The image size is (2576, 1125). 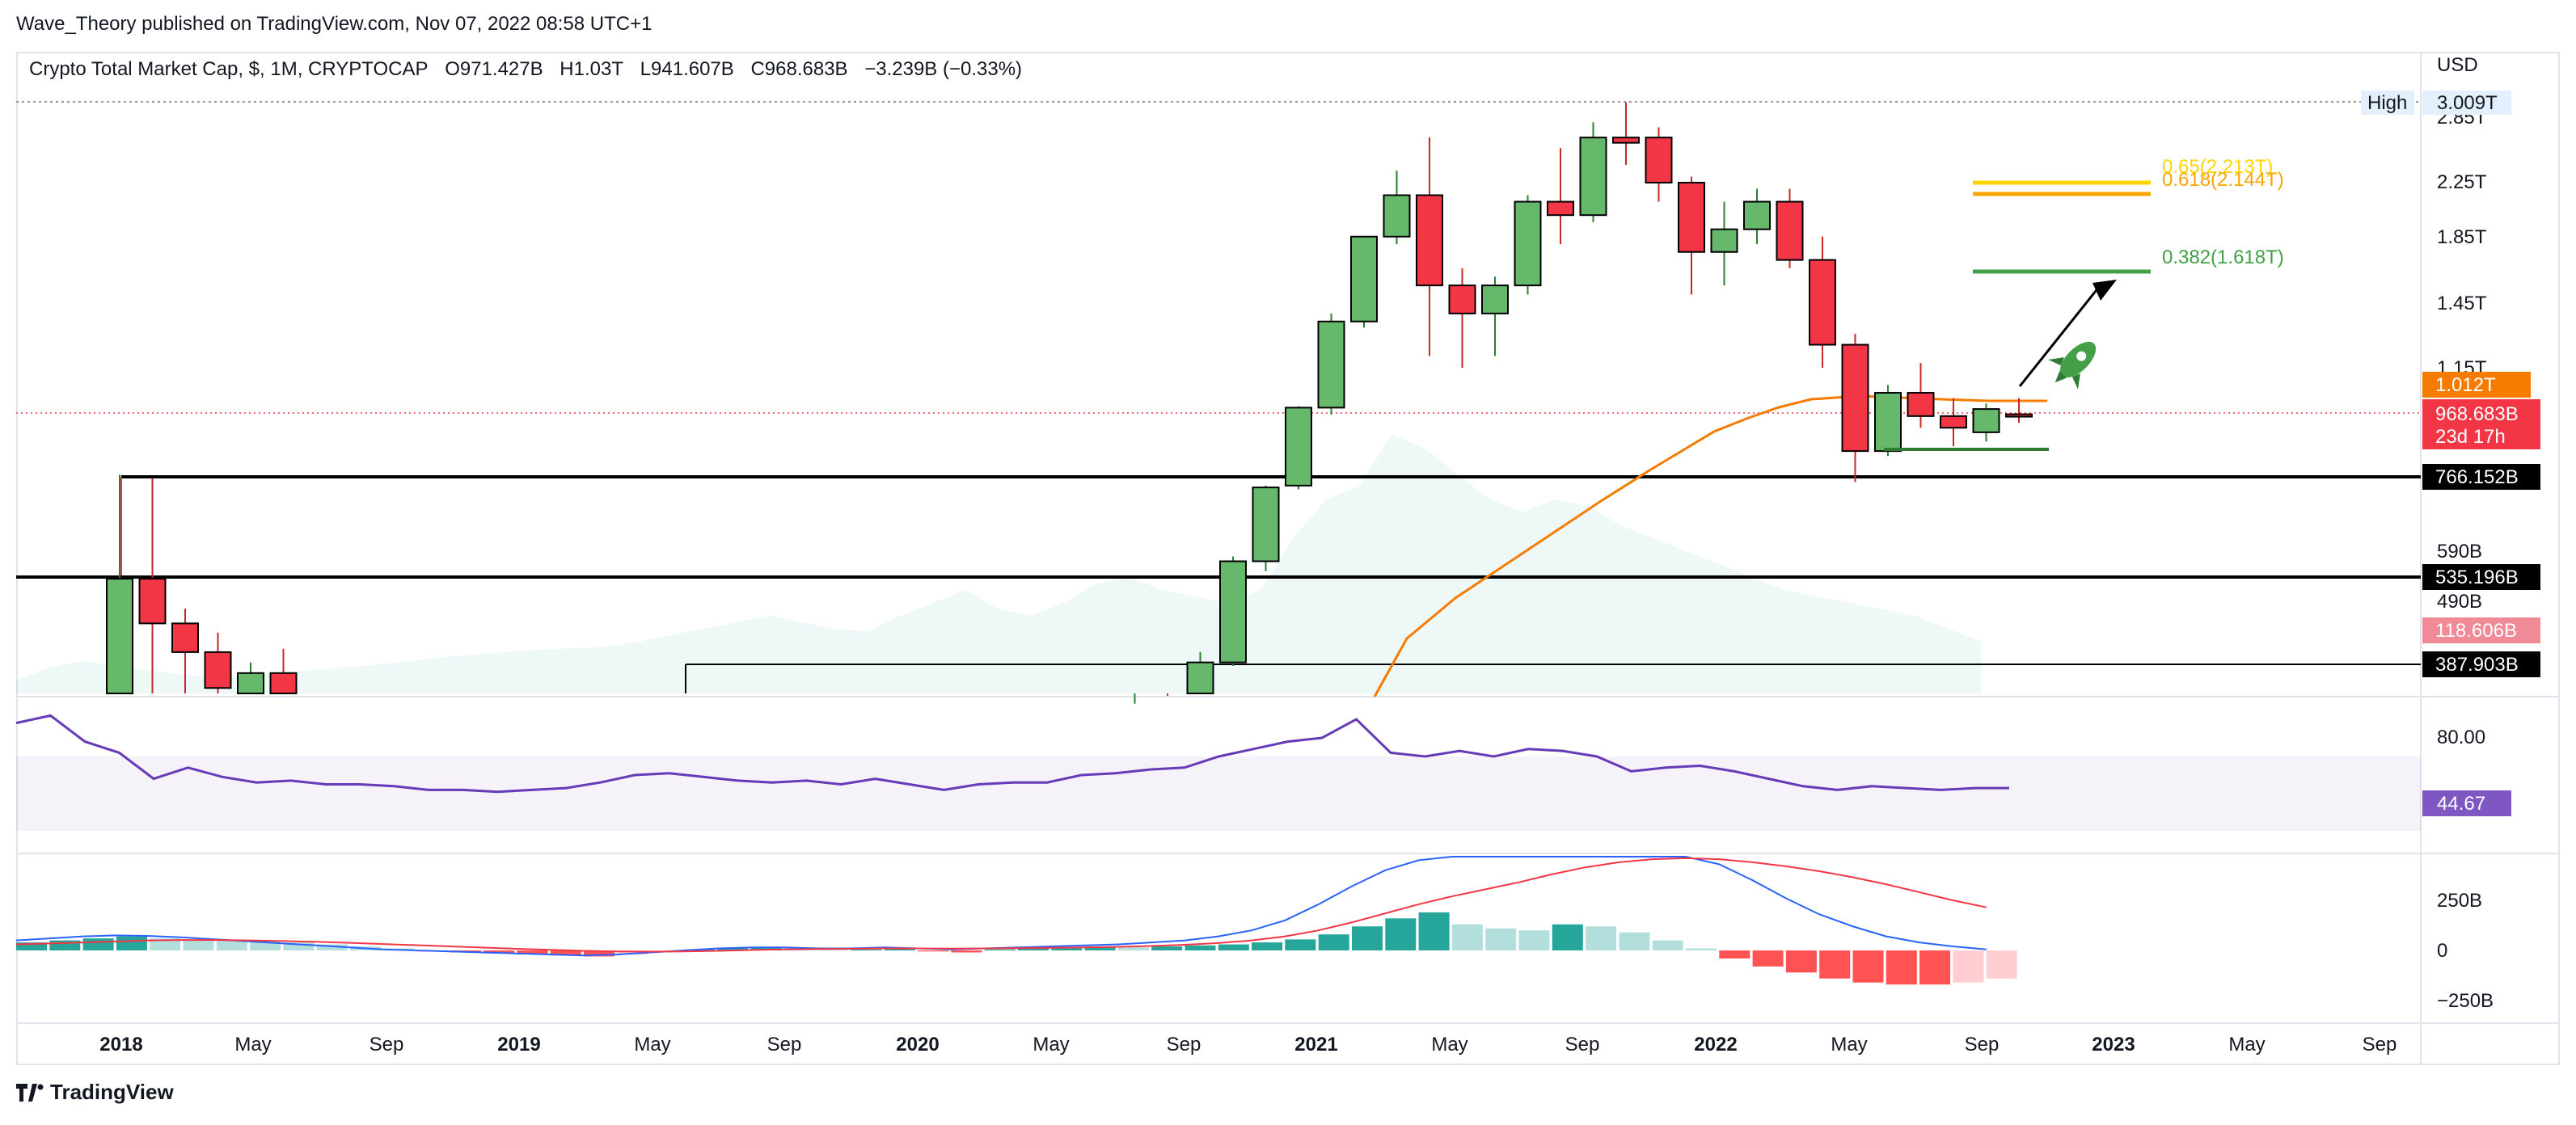 I want to click on time-axis-label: 2021, so click(x=1315, y=1045).